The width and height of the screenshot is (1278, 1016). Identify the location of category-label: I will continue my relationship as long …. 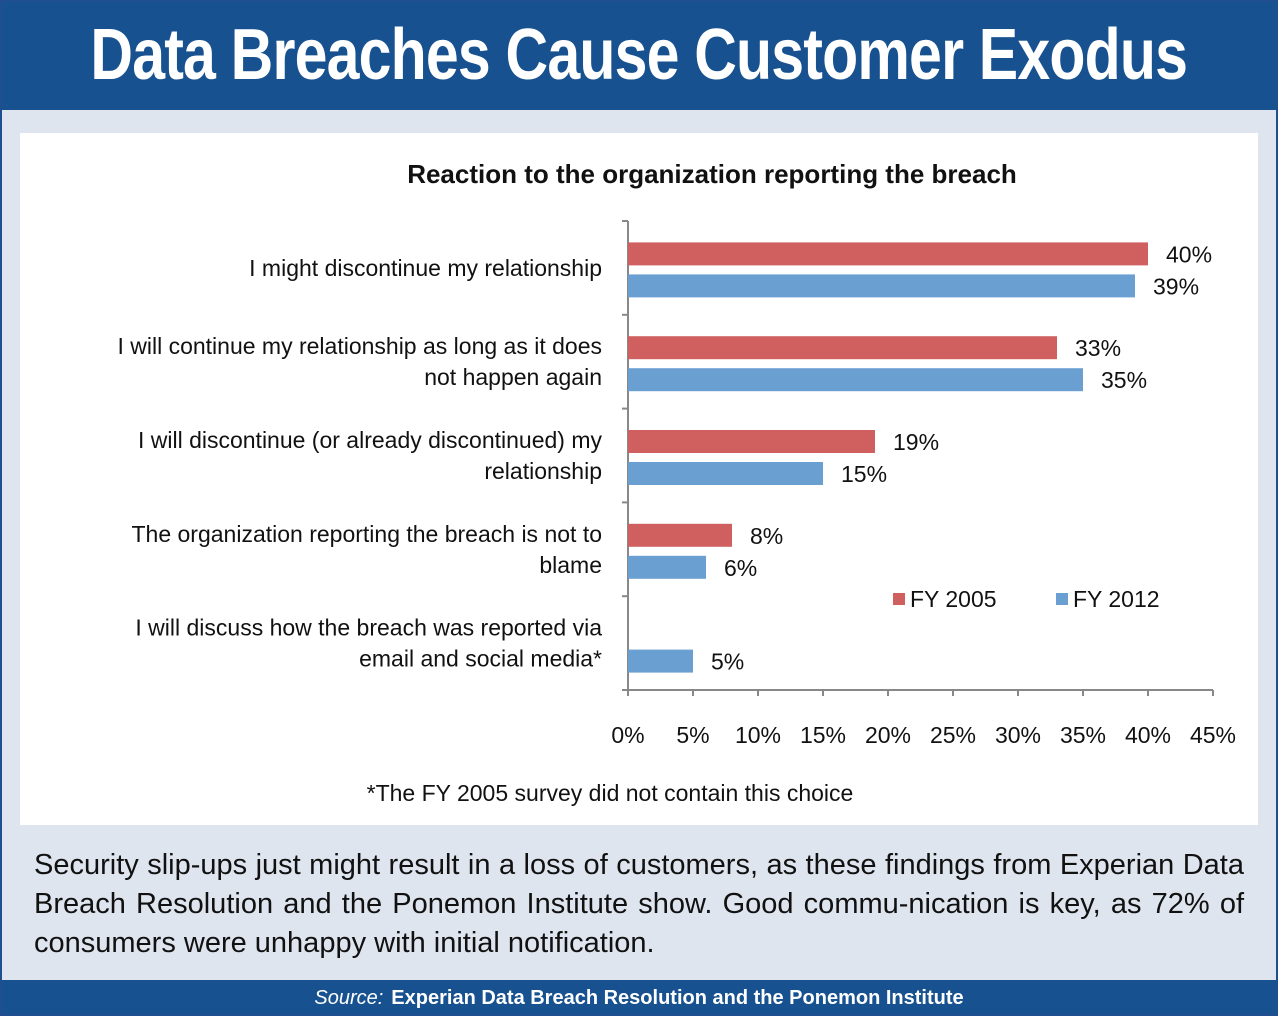
(359, 346).